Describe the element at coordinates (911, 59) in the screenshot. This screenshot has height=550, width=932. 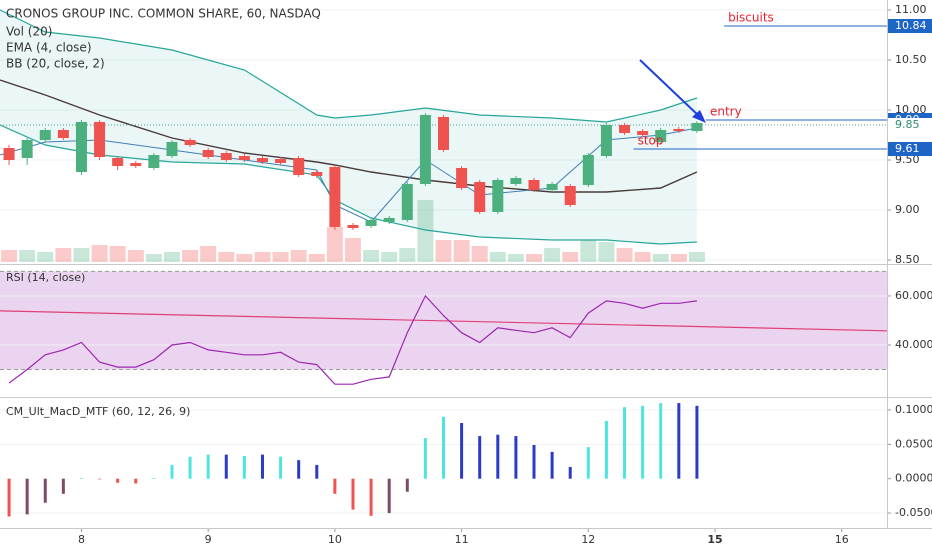
I see `y-tick-label: 10.50` at that location.